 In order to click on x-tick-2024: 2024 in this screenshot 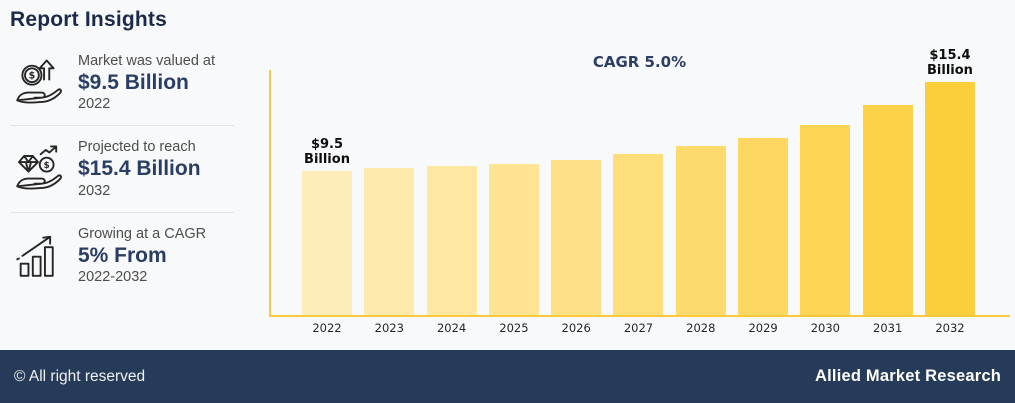, I will do `click(451, 328)`.